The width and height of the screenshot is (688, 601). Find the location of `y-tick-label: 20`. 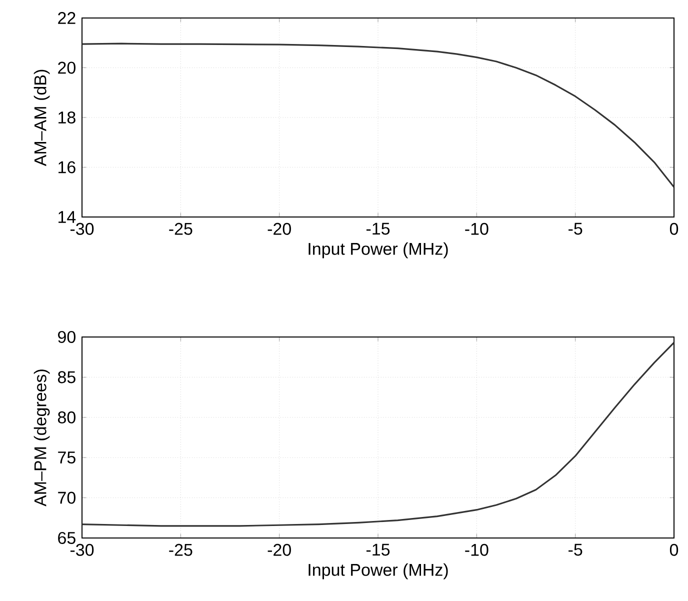

y-tick-label: 20 is located at coordinates (67, 68).